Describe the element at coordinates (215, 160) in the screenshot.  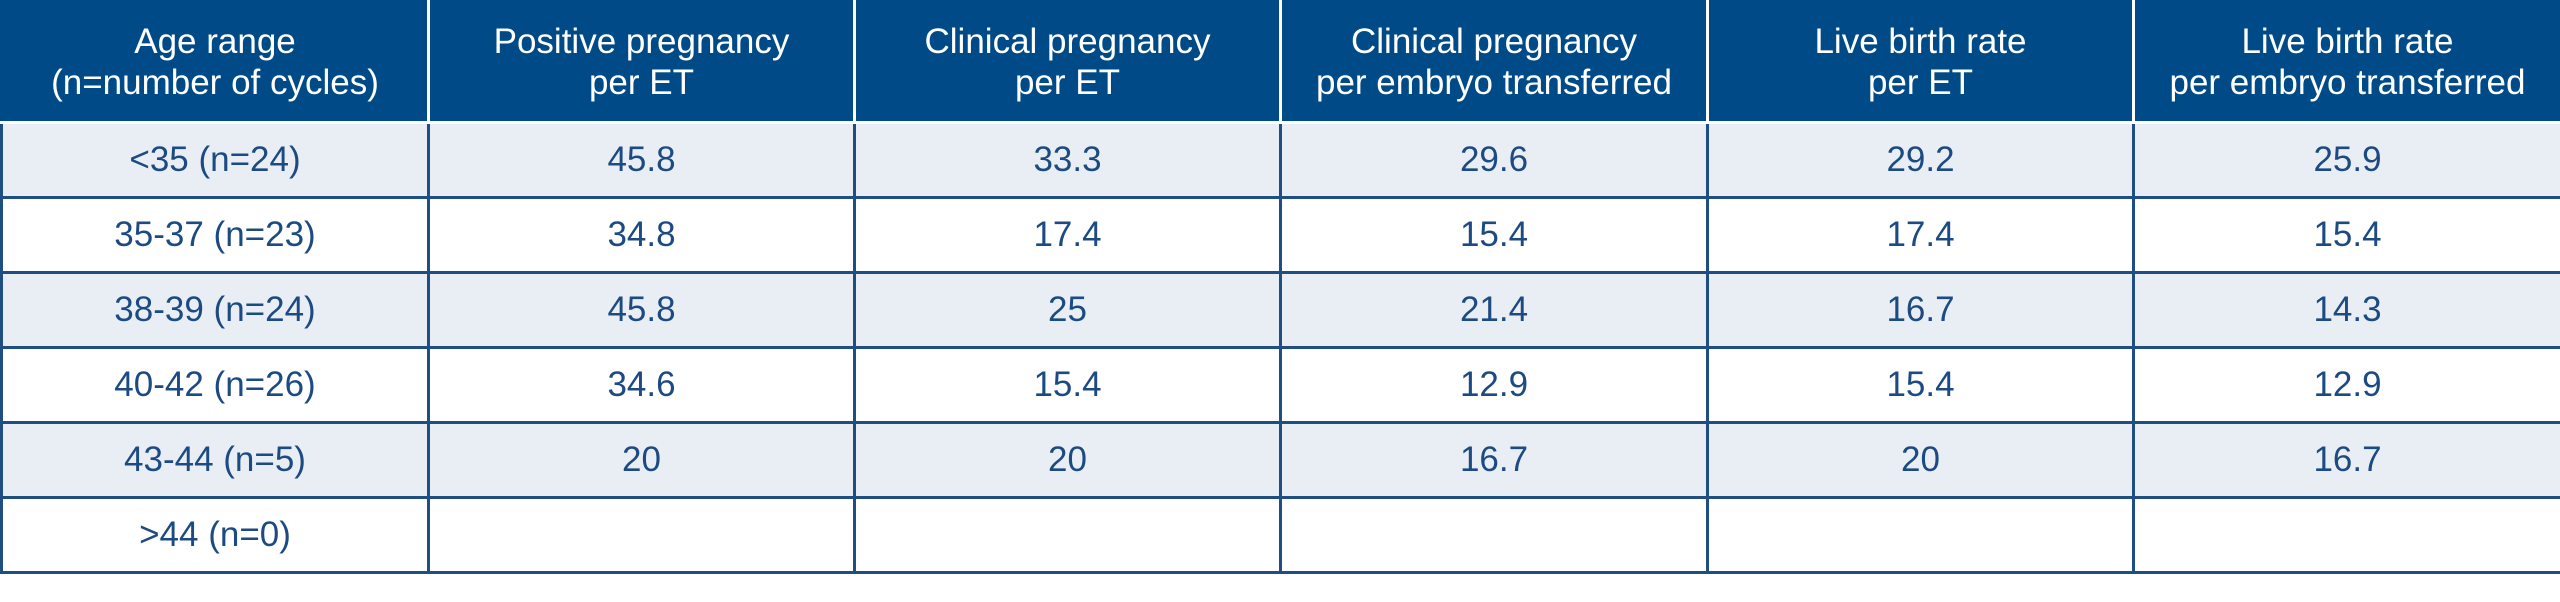
I see `cell-age-range: <35 (n=24)` at that location.